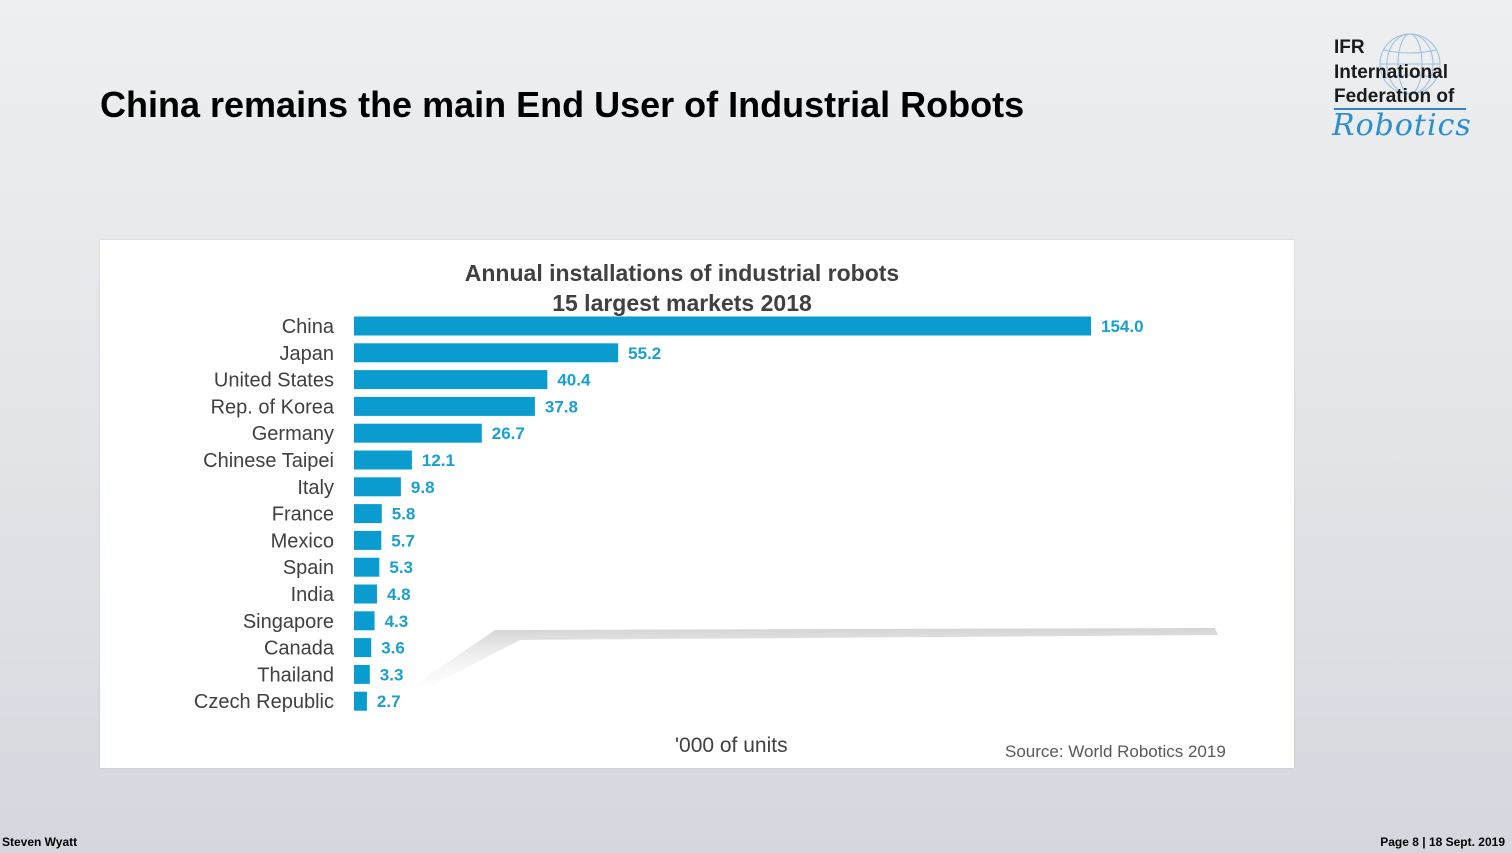 Image resolution: width=1512 pixels, height=853 pixels. I want to click on value-label: 5.3, so click(401, 567).